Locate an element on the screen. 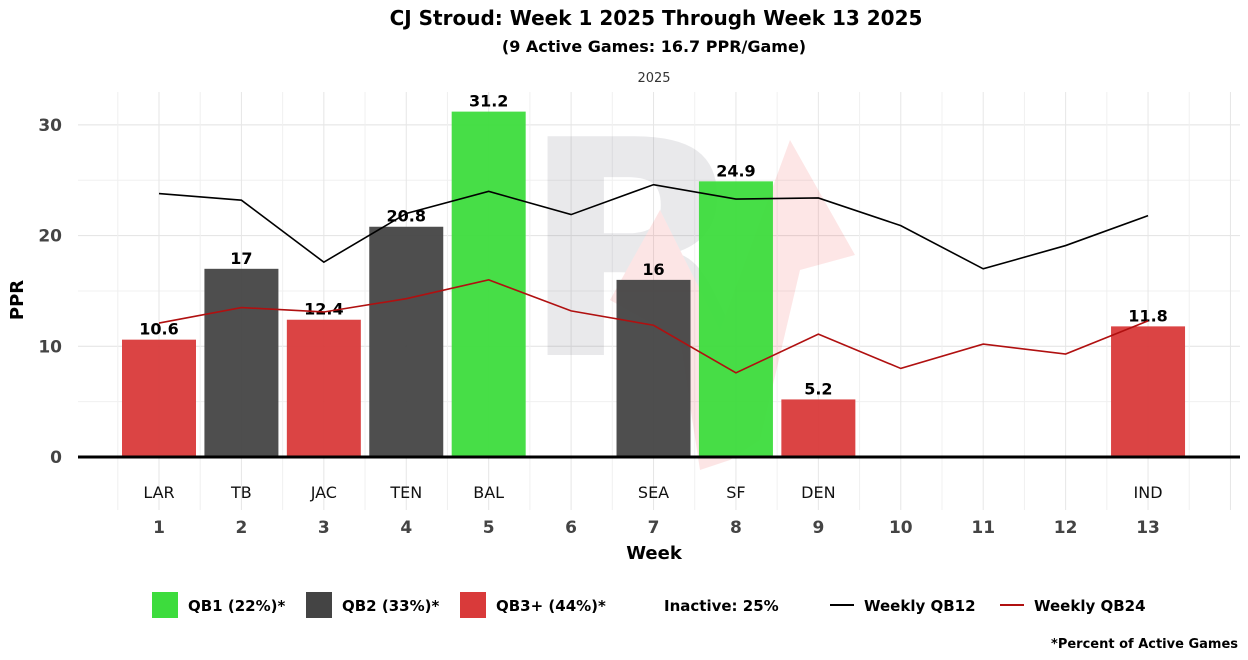 This screenshot has width=1248, height=660. x-tick-label: 8 is located at coordinates (736, 528).